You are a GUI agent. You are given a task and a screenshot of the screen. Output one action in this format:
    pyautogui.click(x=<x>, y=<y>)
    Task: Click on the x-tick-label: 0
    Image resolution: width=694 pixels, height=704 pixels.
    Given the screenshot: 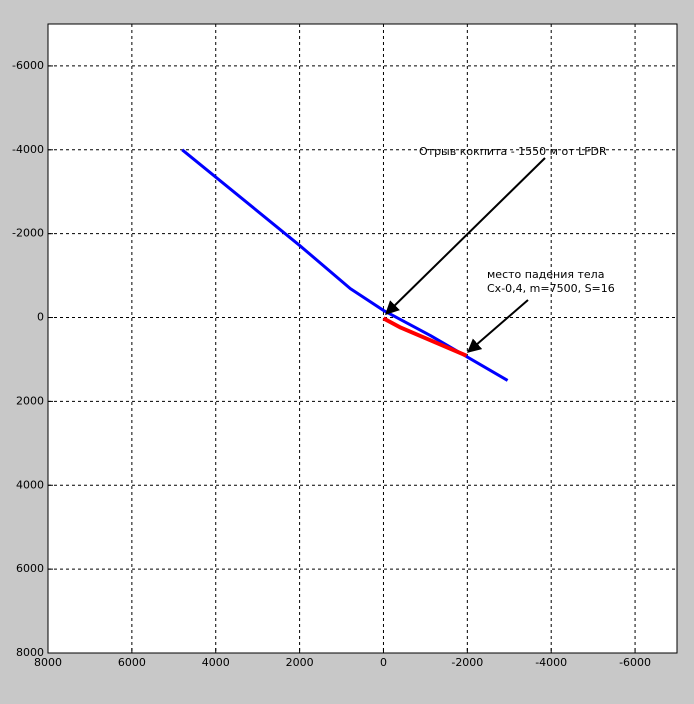 What is the action you would take?
    pyautogui.click(x=383, y=662)
    